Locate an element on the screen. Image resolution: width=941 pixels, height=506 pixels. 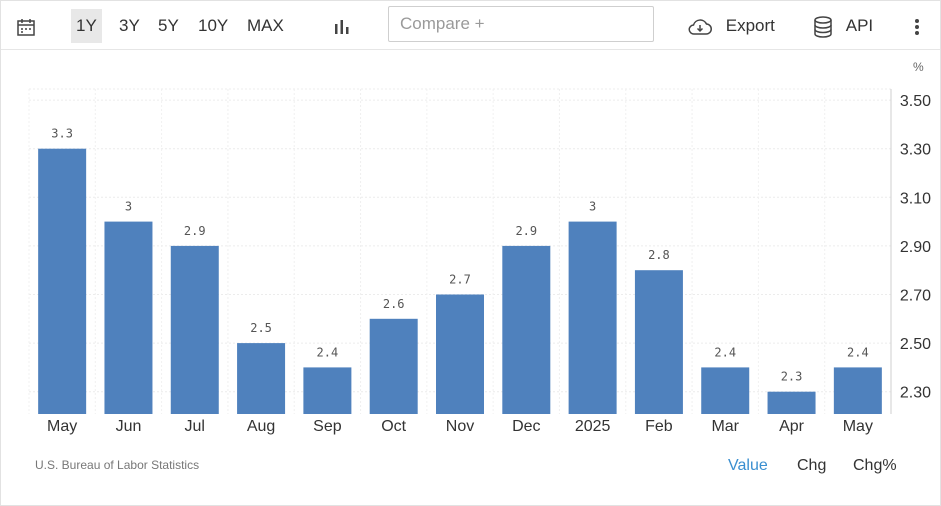
y-tick-label: 3.30 is located at coordinates (915, 150).